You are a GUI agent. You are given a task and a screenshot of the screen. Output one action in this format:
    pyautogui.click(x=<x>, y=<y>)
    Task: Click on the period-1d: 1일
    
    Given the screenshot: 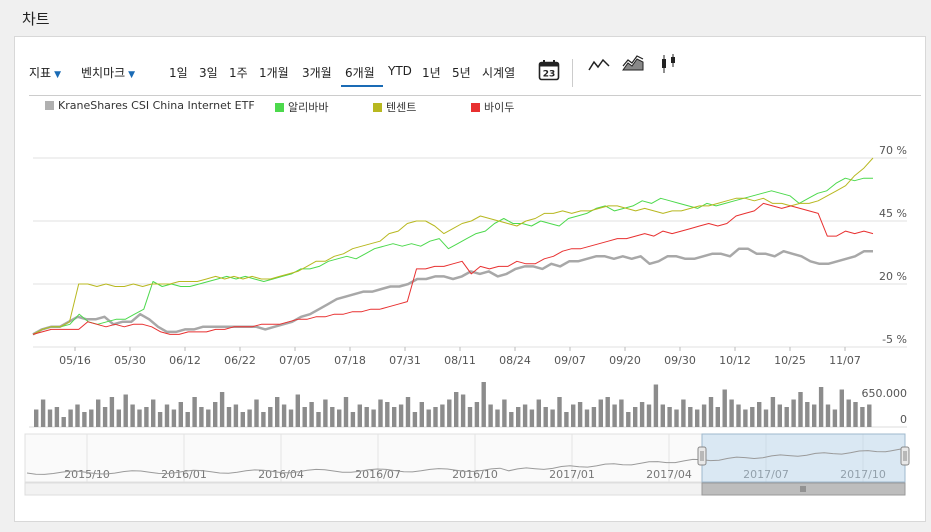 What is the action you would take?
    pyautogui.click(x=178, y=73)
    